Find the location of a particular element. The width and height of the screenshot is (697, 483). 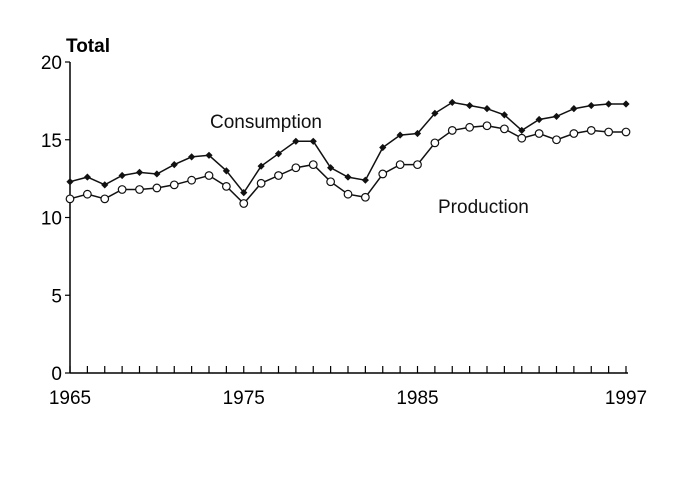

y-tick-label: 5 is located at coordinates (56, 296).